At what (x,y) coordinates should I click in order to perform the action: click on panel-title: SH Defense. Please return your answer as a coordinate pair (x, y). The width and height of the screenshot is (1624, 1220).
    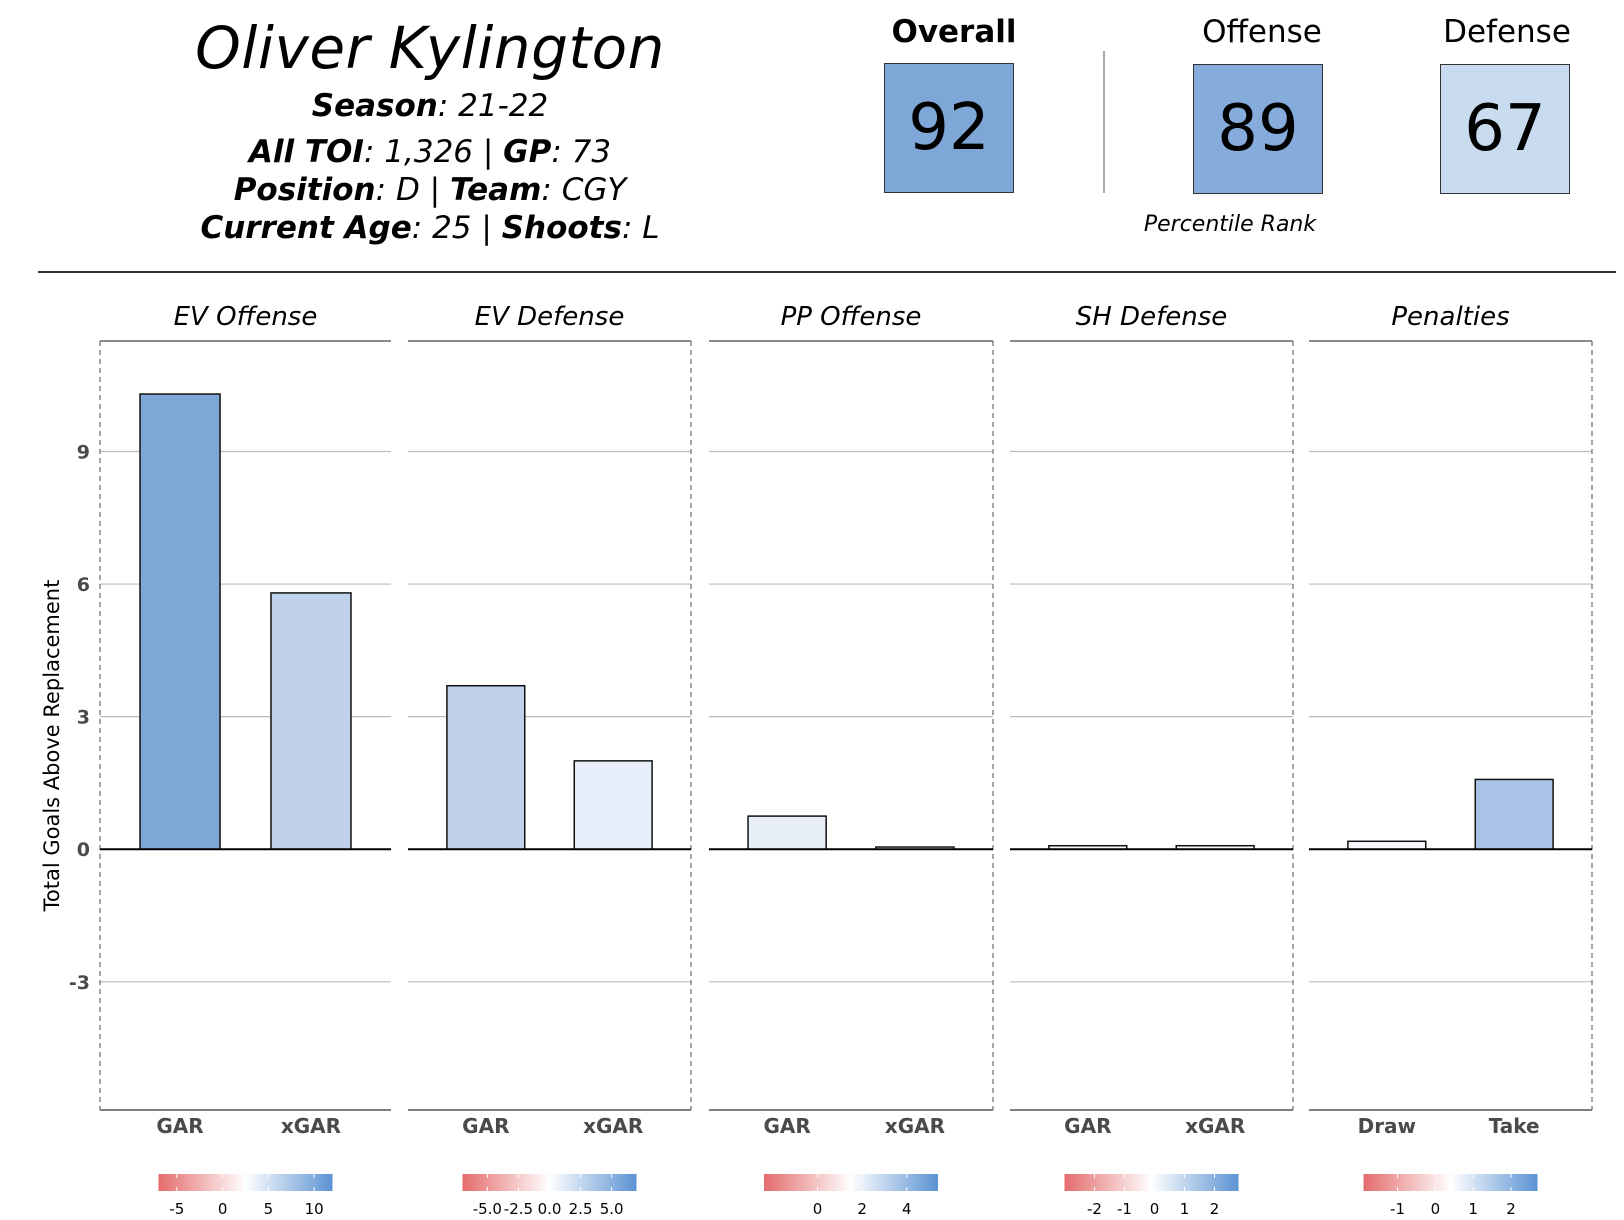
    Looking at the image, I should click on (1152, 317).